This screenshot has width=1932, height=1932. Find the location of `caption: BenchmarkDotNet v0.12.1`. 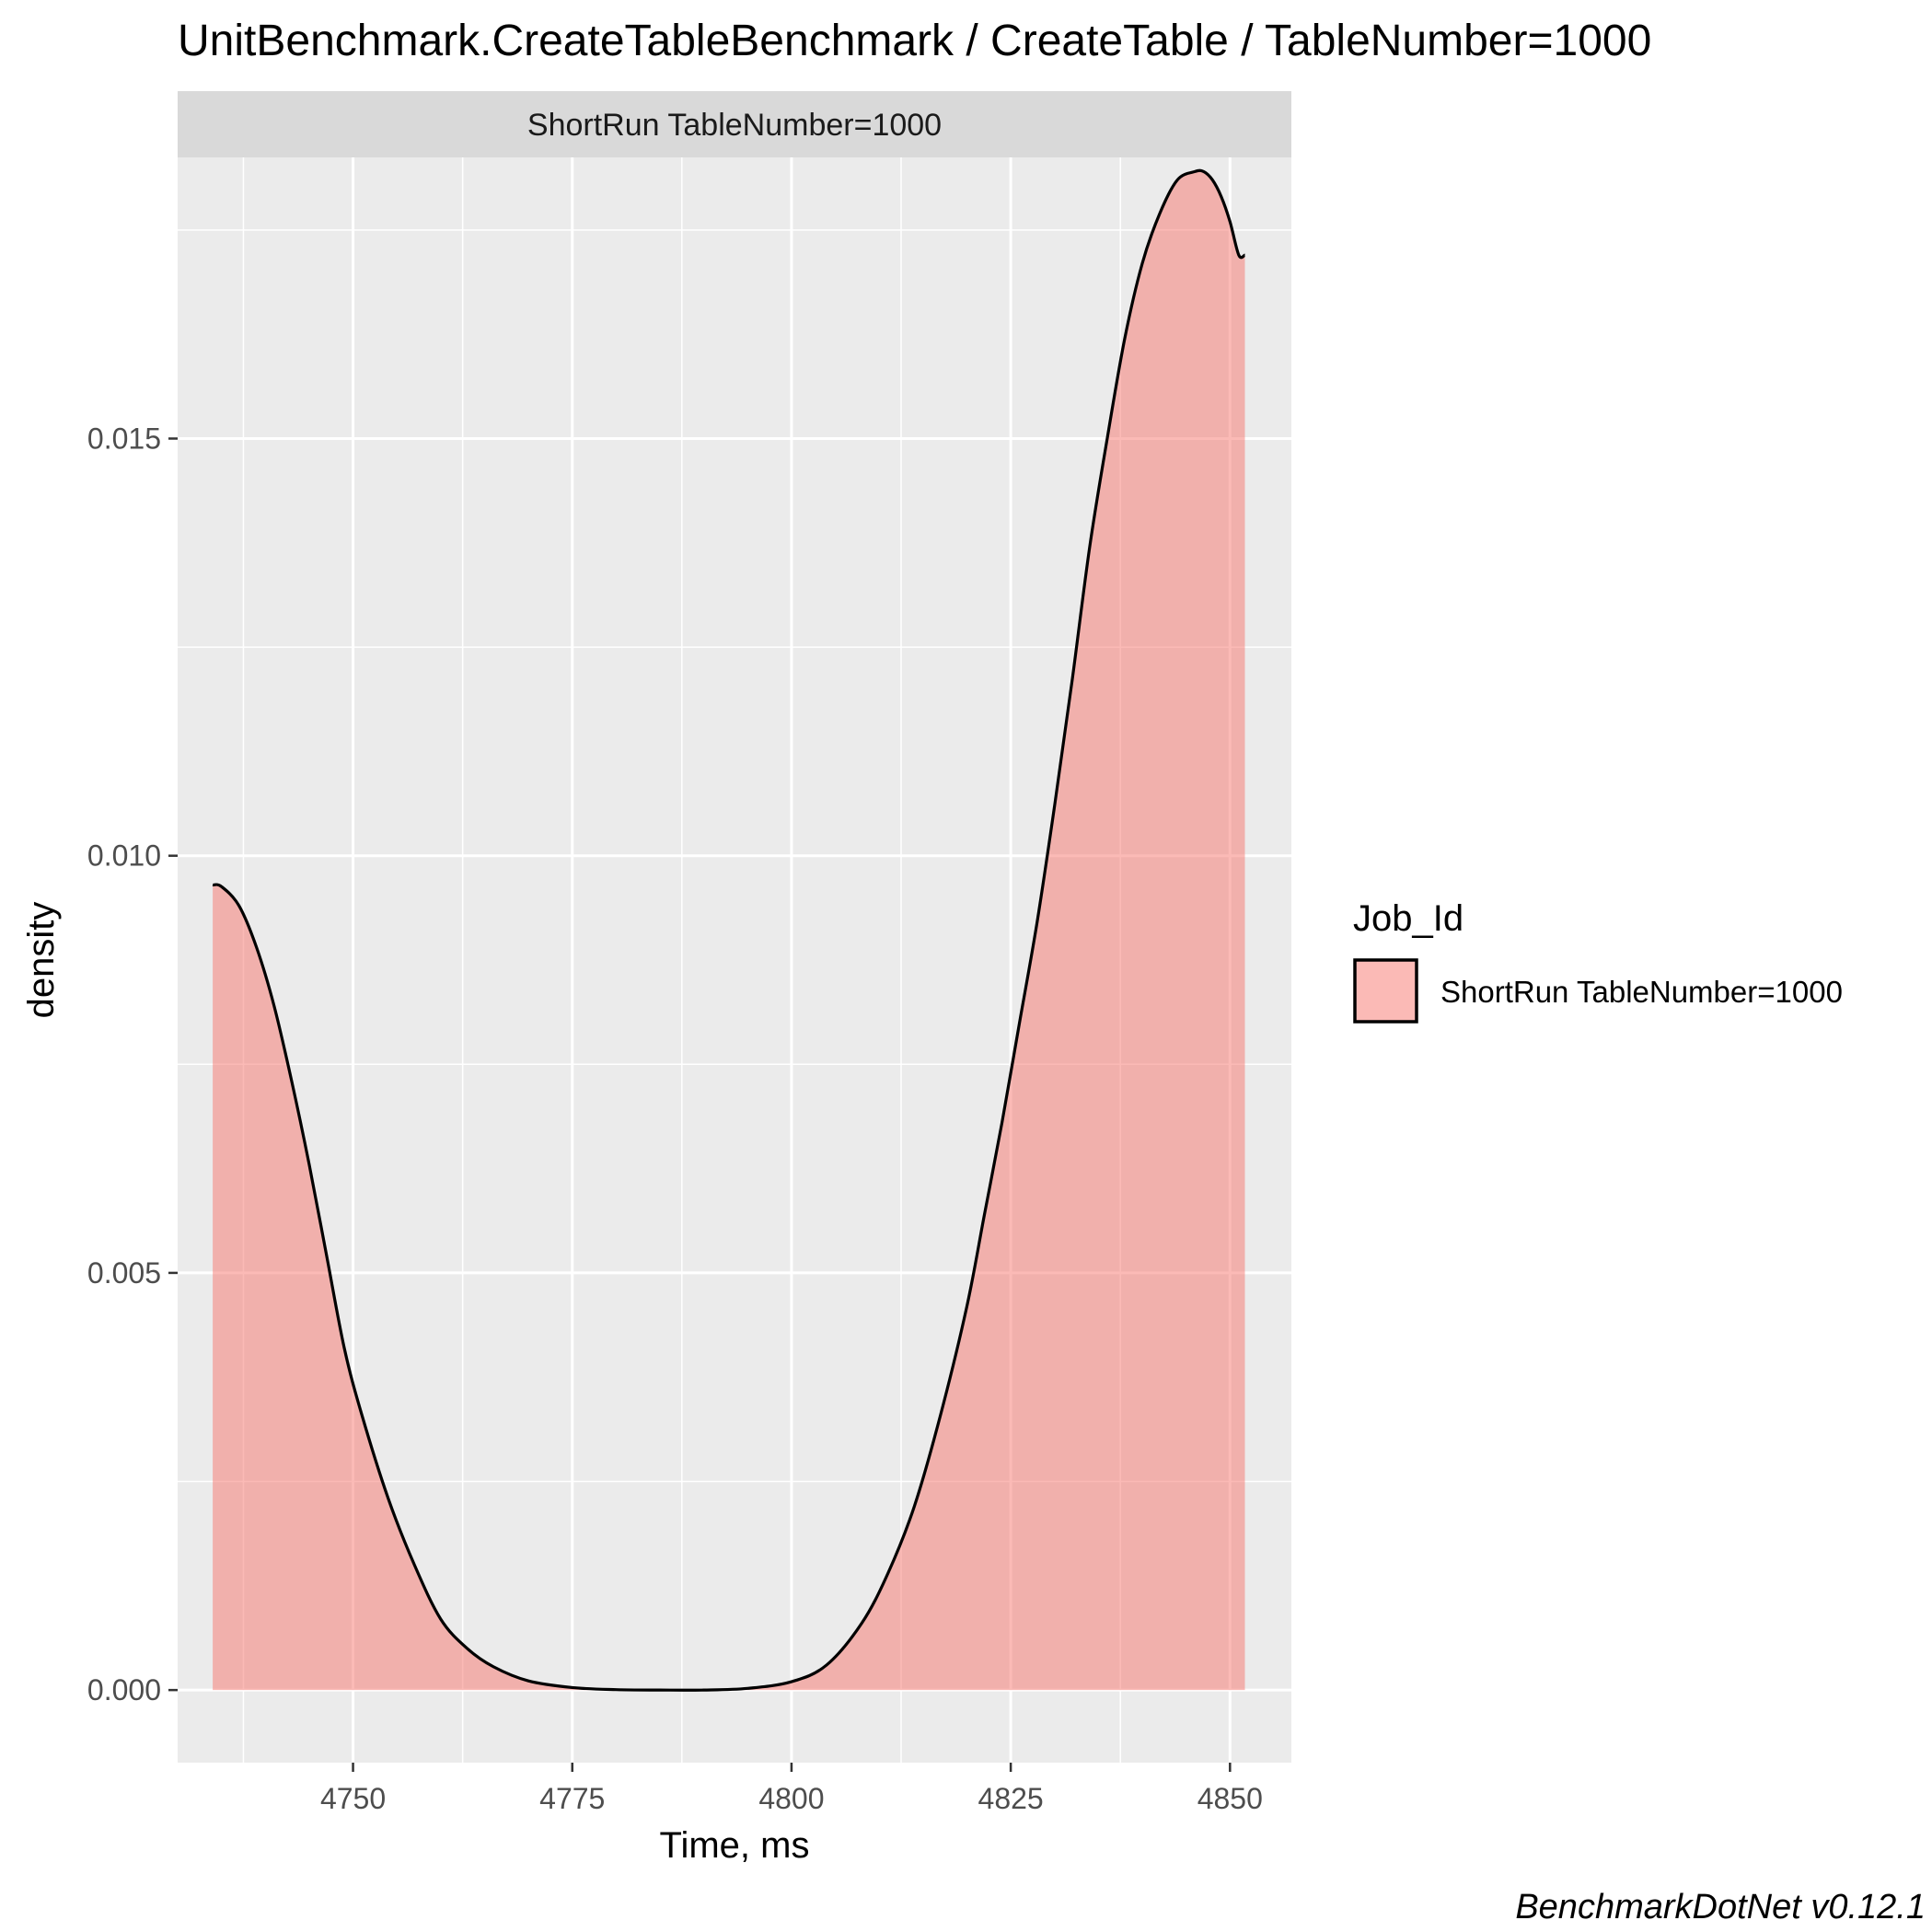

caption: BenchmarkDotNet v0.12.1 is located at coordinates (1720, 1907).